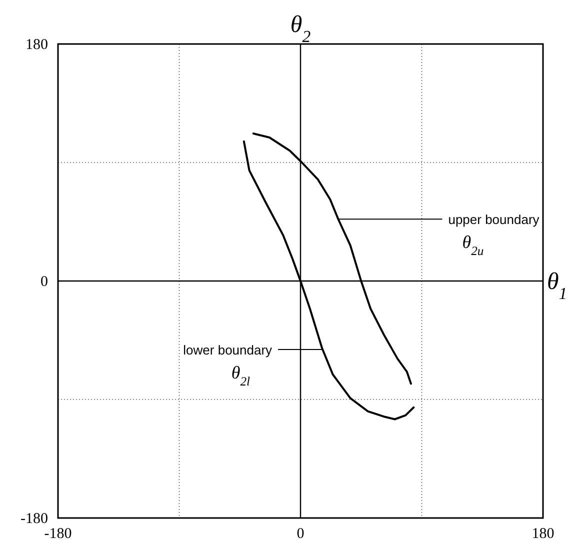 This screenshot has height=544, width=582. Describe the element at coordinates (557, 285) in the screenshot. I see `x-axis-title: θ$_{1}$` at that location.